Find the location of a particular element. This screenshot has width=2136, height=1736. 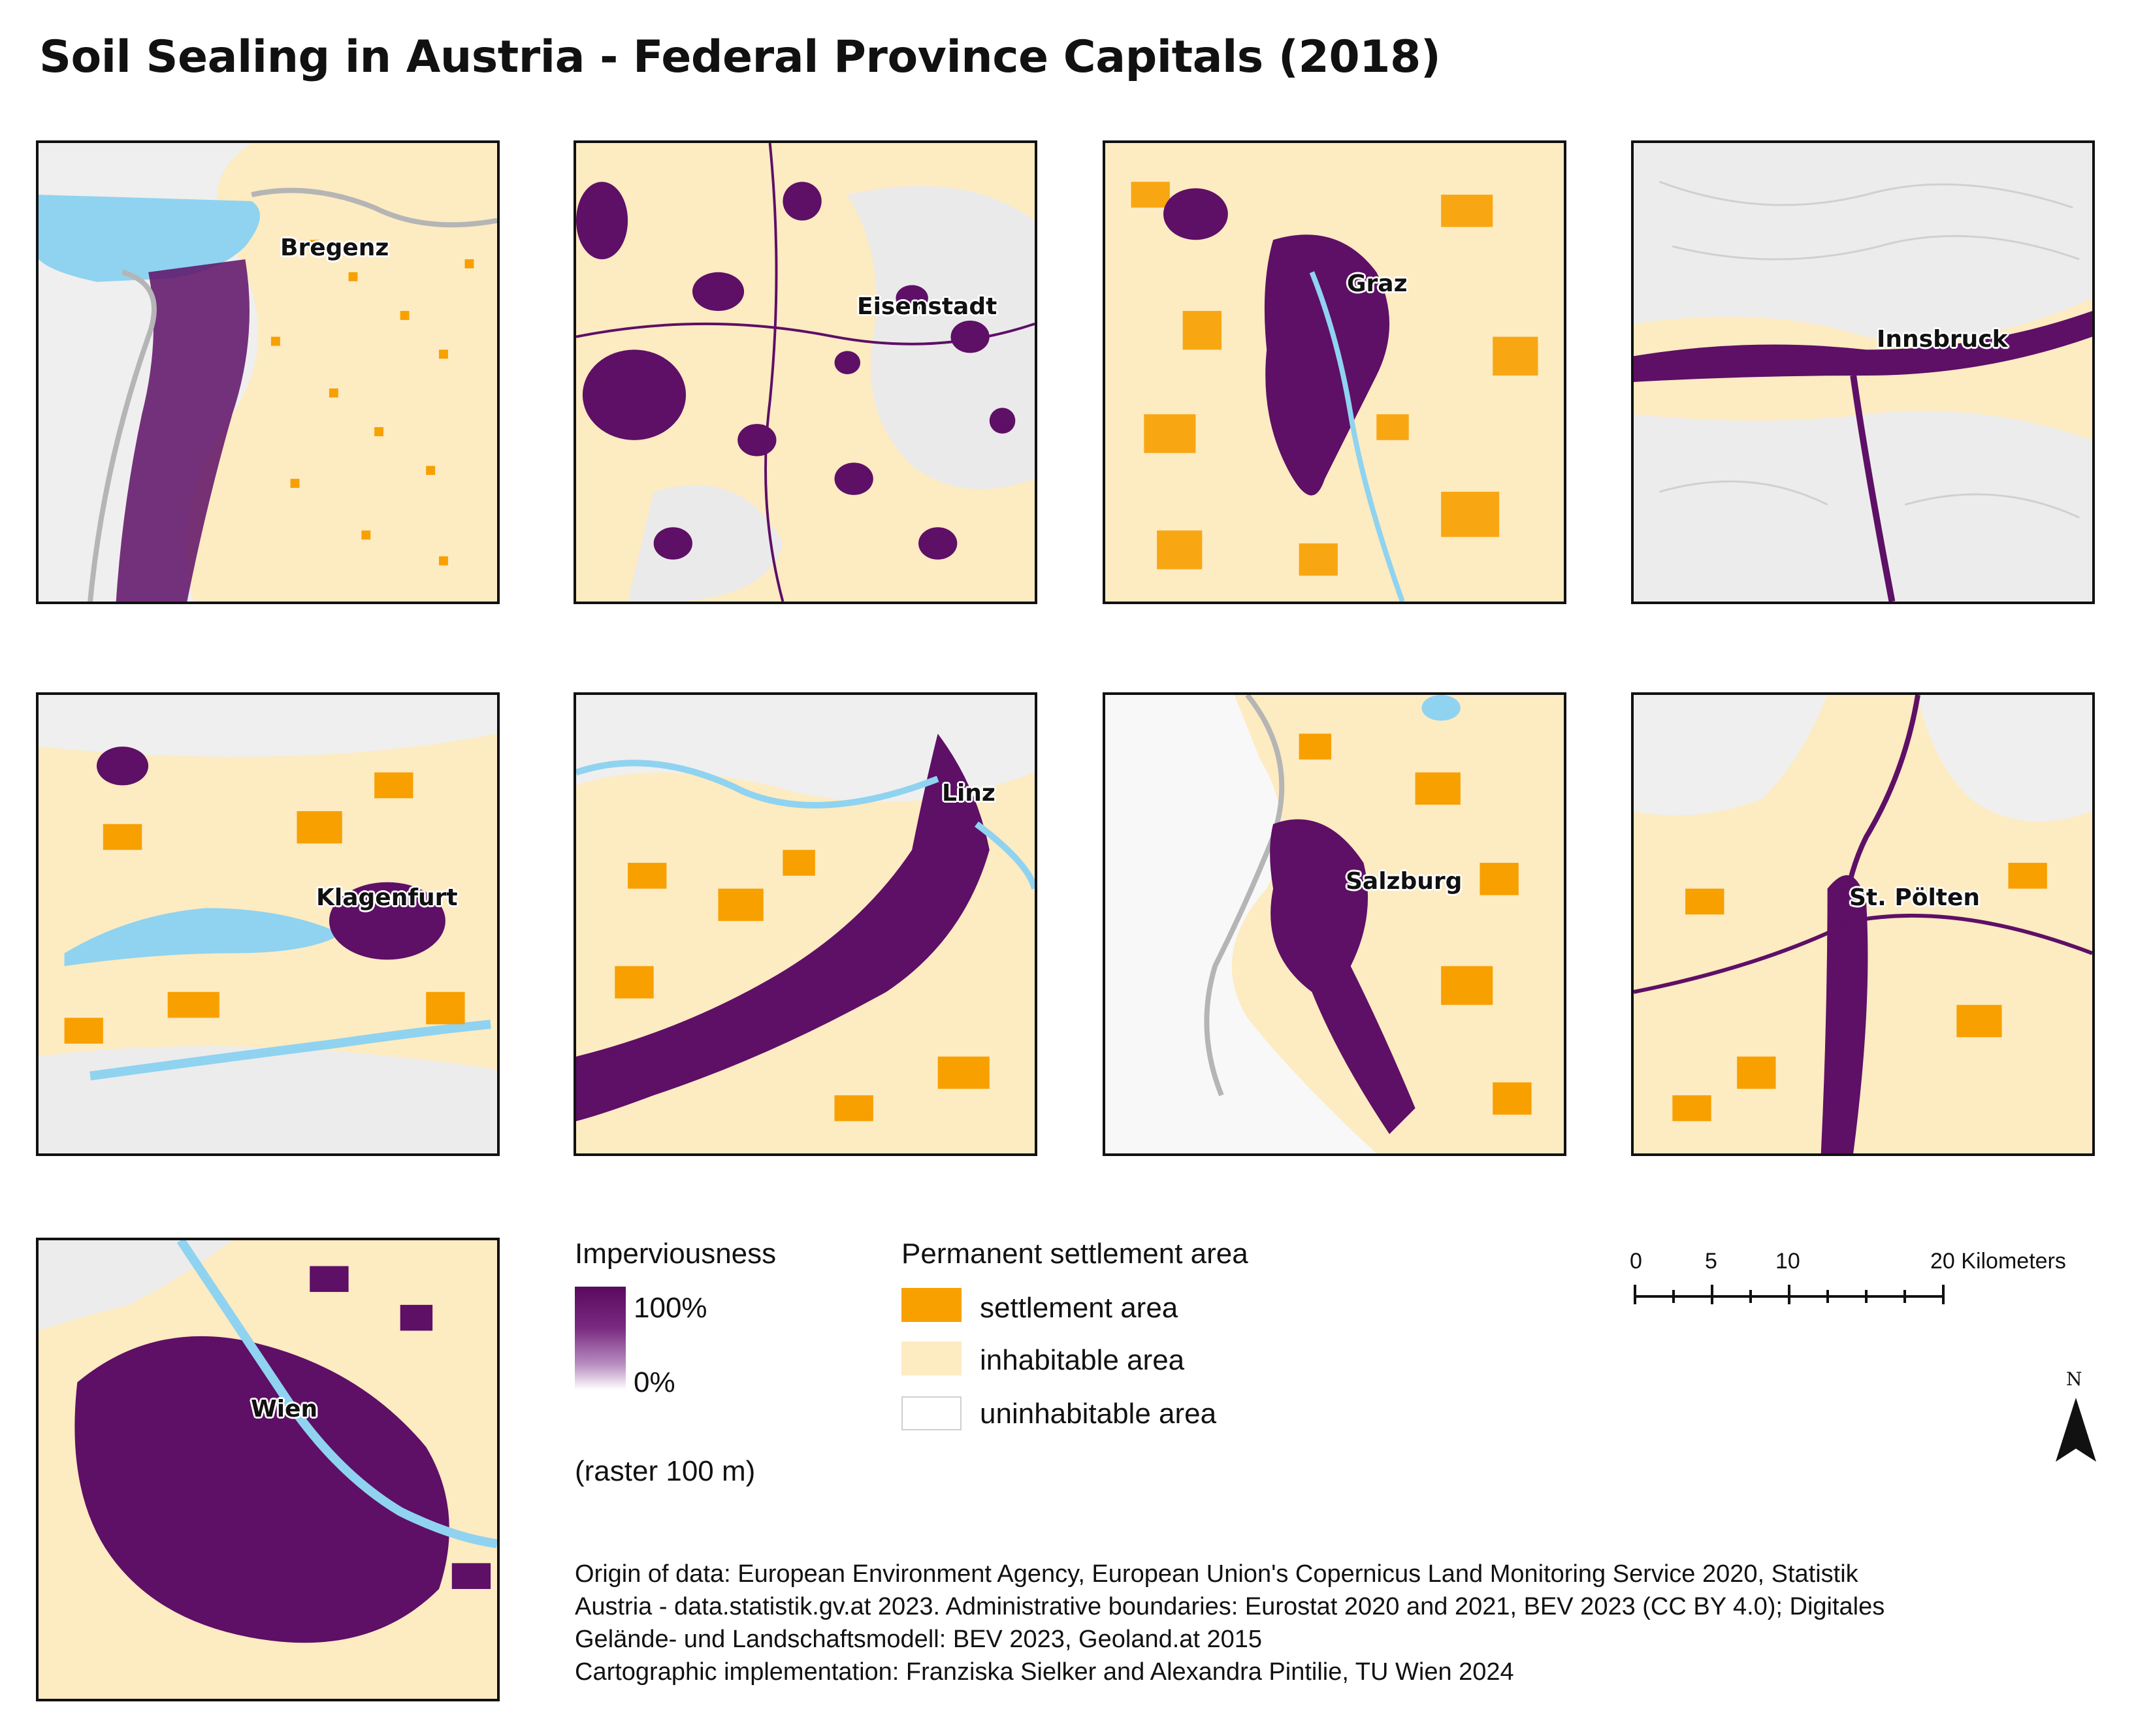

panel-salzburg: Salzburg is located at coordinates (1334, 924).